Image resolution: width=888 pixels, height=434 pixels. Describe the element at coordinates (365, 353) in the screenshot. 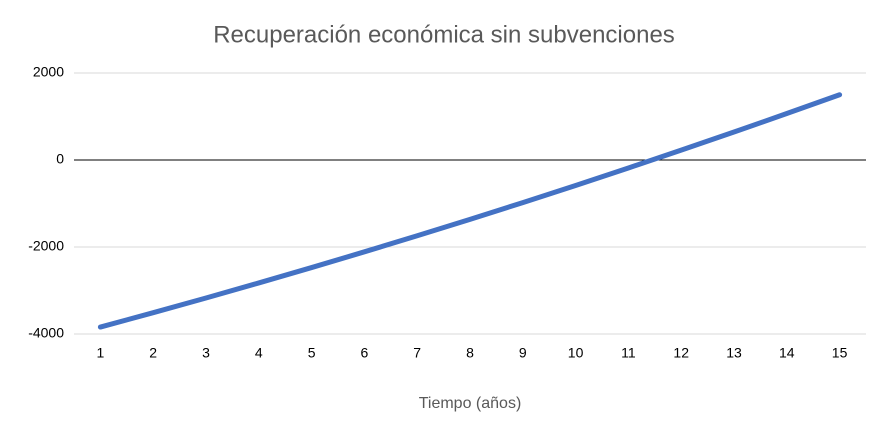

I see `x-tick-label: 6` at that location.